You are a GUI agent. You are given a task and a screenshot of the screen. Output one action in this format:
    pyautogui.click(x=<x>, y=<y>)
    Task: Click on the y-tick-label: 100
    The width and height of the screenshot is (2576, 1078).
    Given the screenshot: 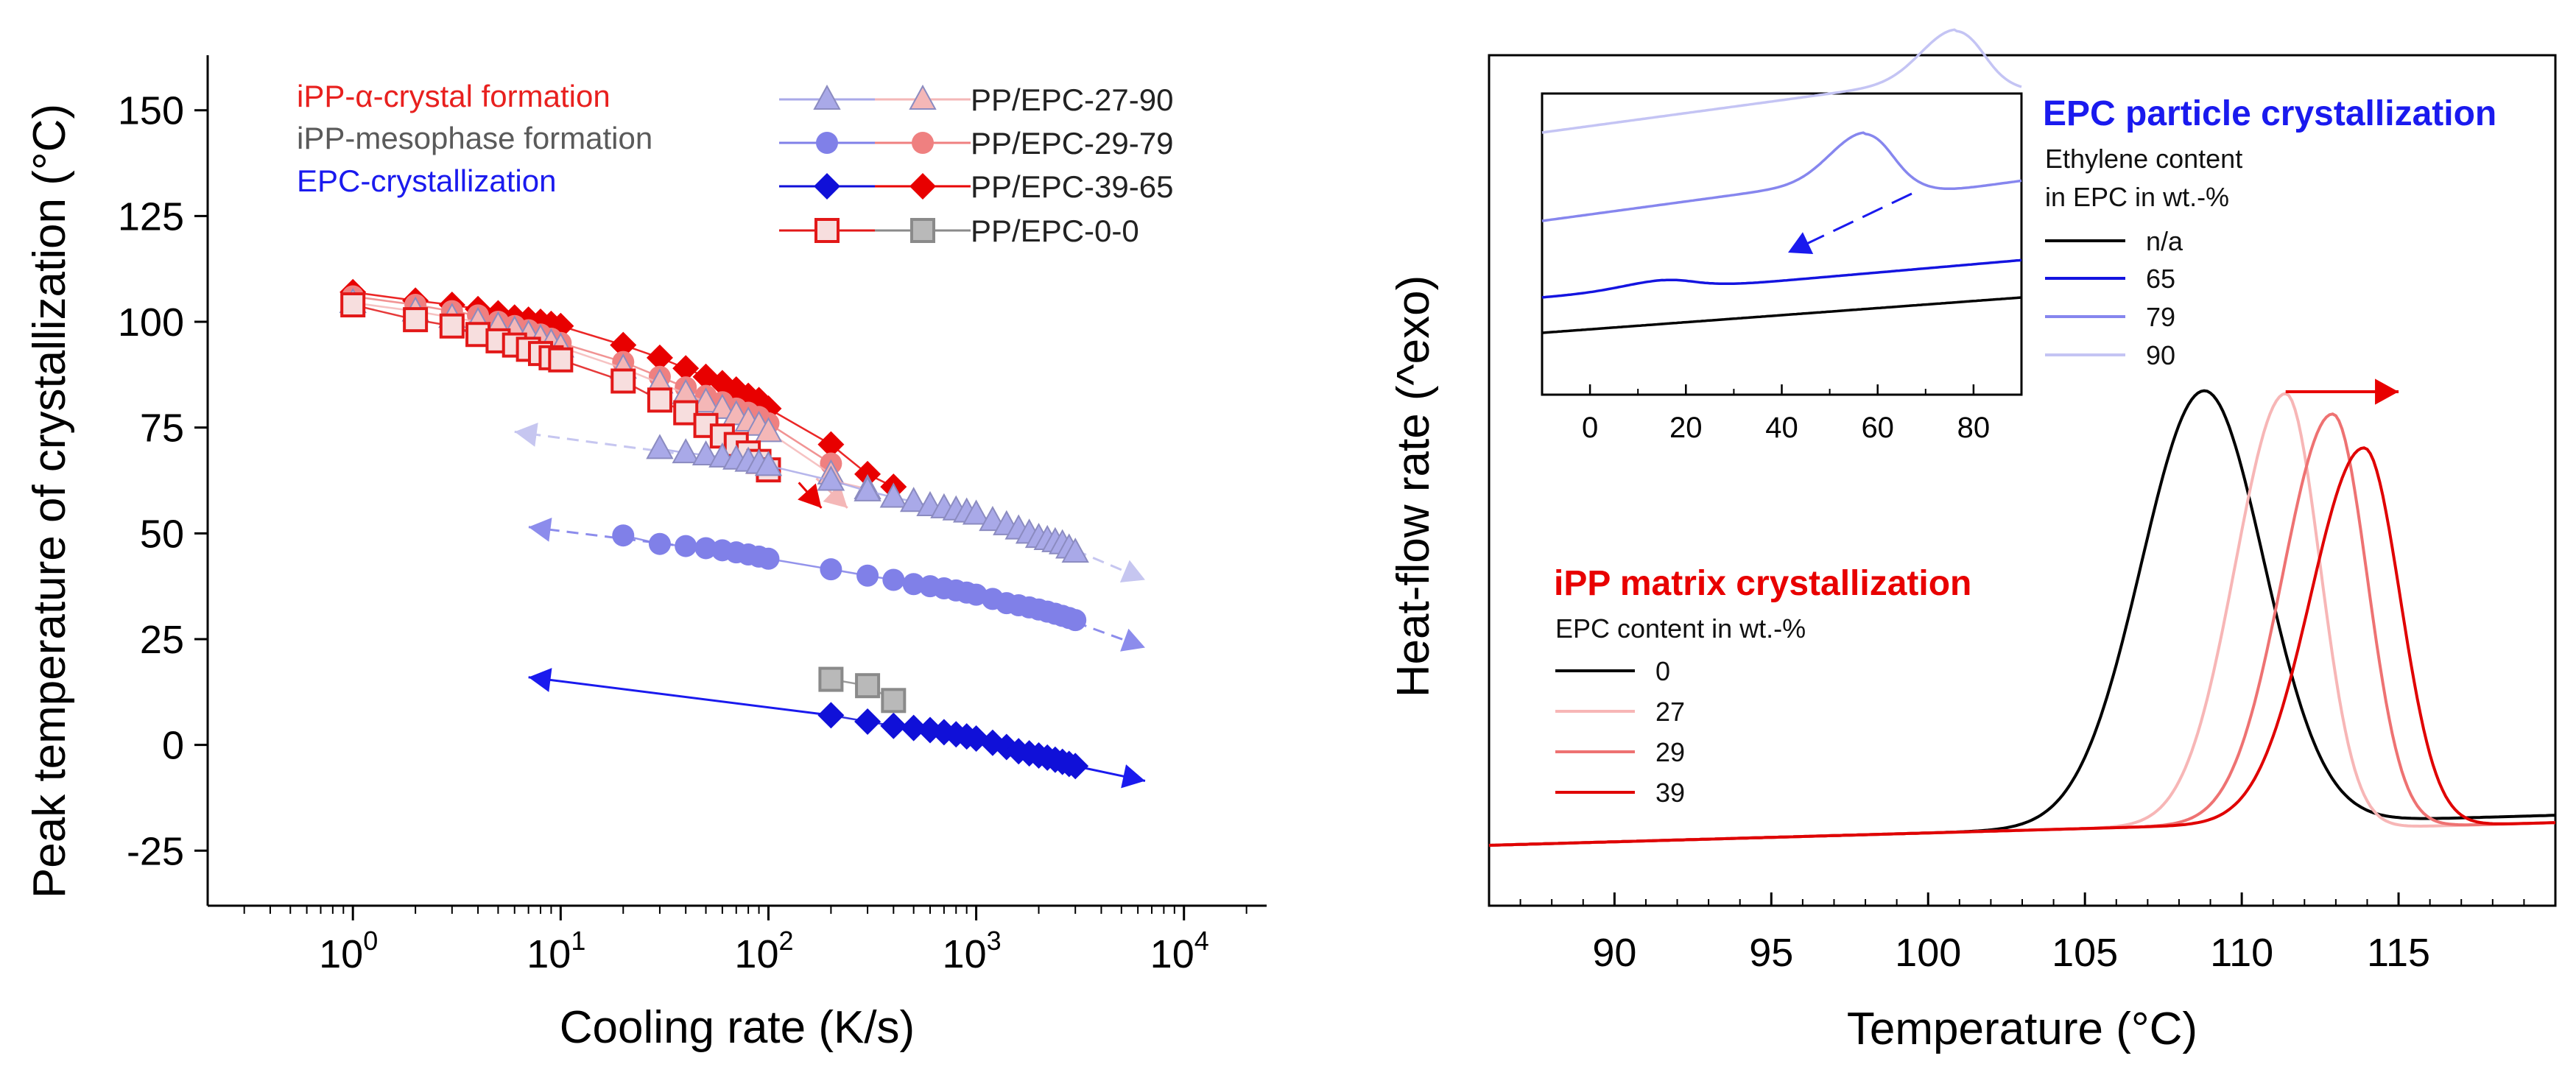 What is the action you would take?
    pyautogui.click(x=151, y=322)
    